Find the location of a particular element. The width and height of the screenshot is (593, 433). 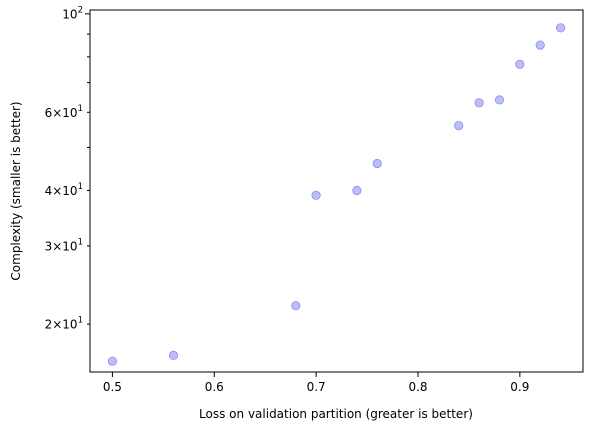

x-tick-label-4: 0.8 is located at coordinates (417, 387).